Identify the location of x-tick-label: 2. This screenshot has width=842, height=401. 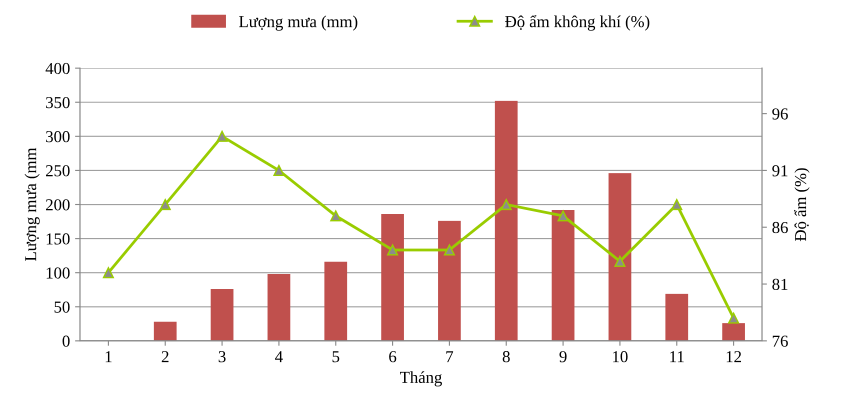
(165, 356).